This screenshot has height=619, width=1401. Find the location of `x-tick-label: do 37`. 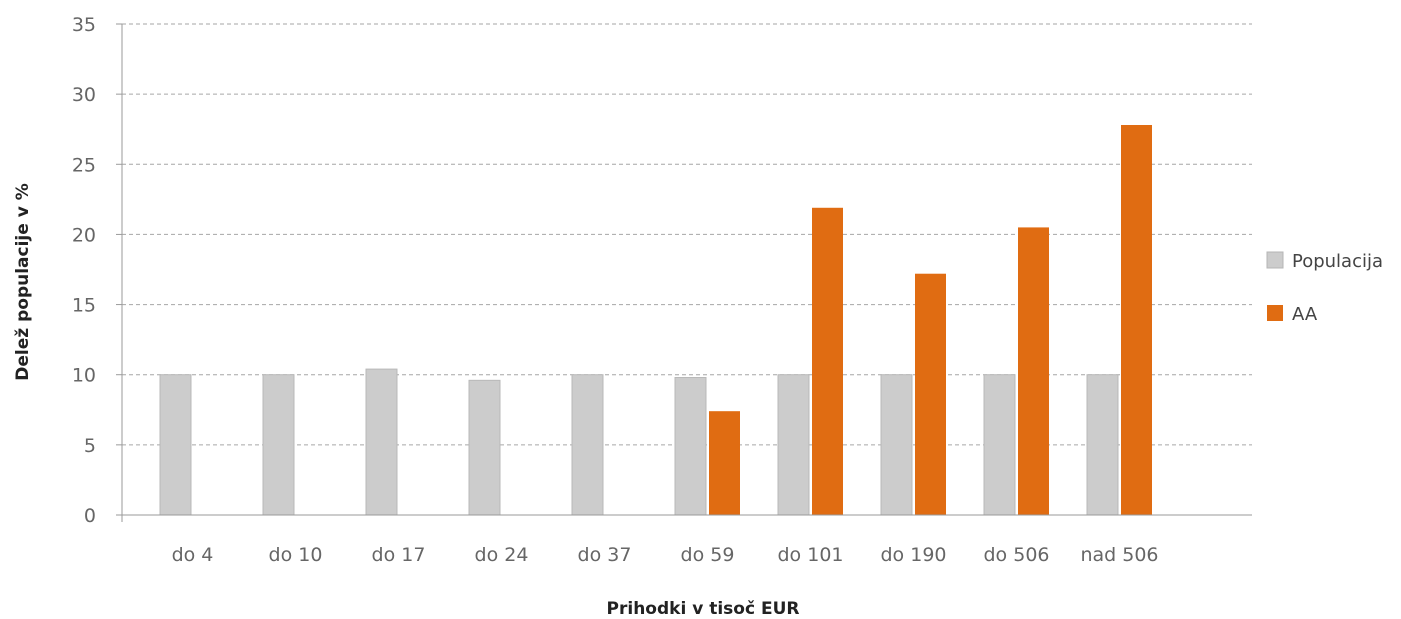

x-tick-label: do 37 is located at coordinates (605, 555).